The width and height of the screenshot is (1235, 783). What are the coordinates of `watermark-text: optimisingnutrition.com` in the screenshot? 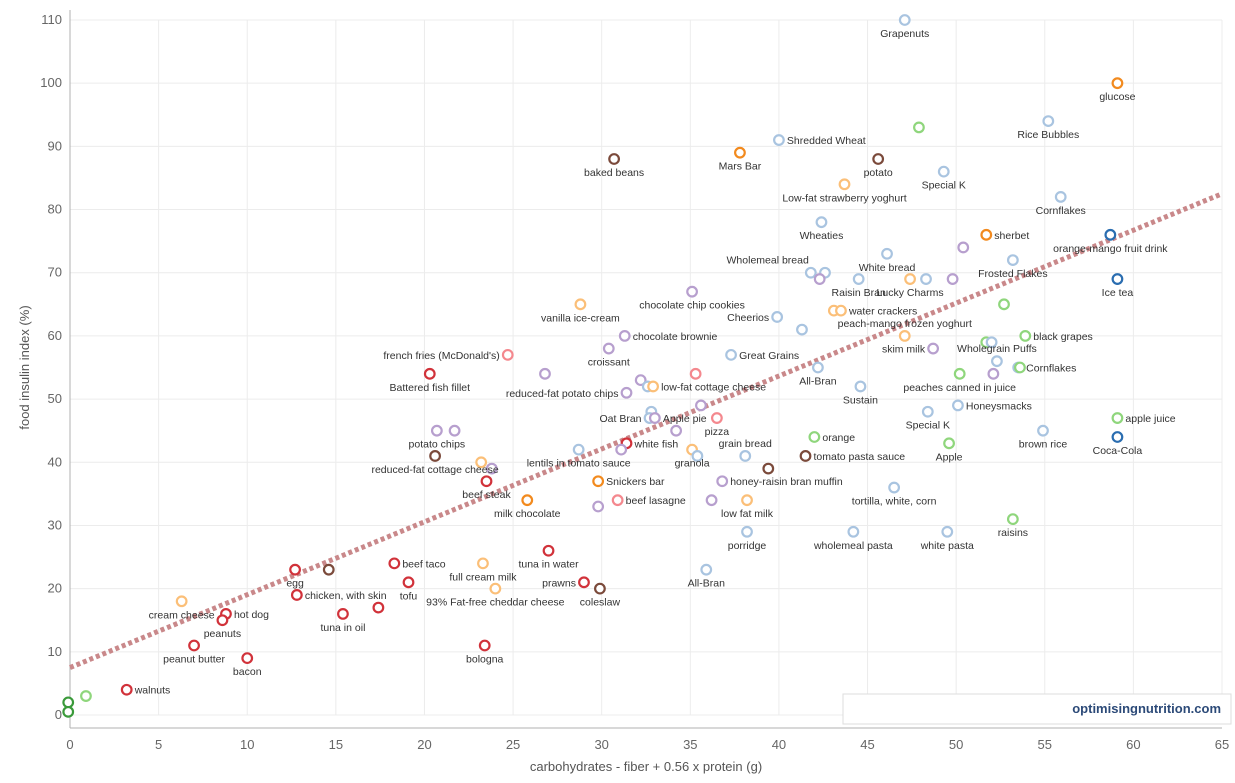 It's located at (1146, 708).